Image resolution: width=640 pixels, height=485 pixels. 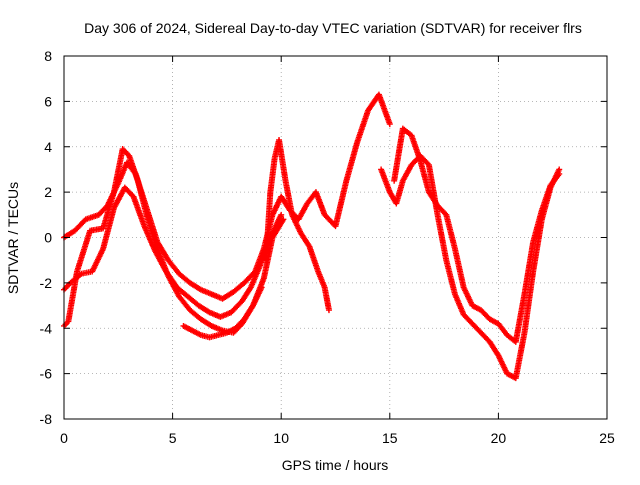 What do you see at coordinates (222, 312) in the screenshot?
I see `series-track-d` at bounding box center [222, 312].